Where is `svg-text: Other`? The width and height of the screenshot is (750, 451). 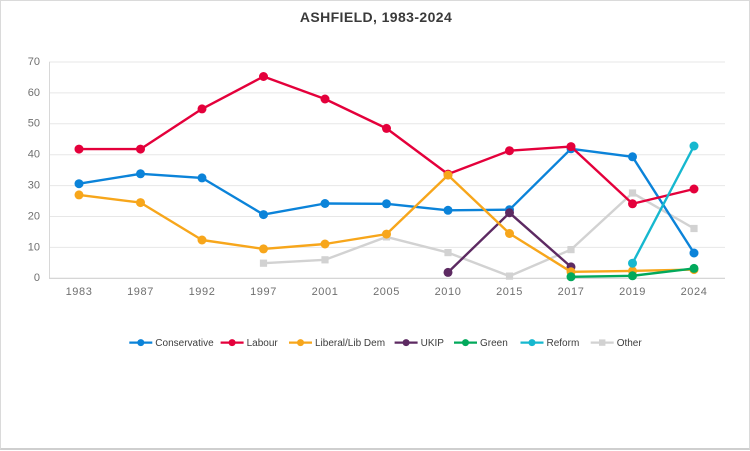
svg-text: Other is located at coordinates (630, 343).